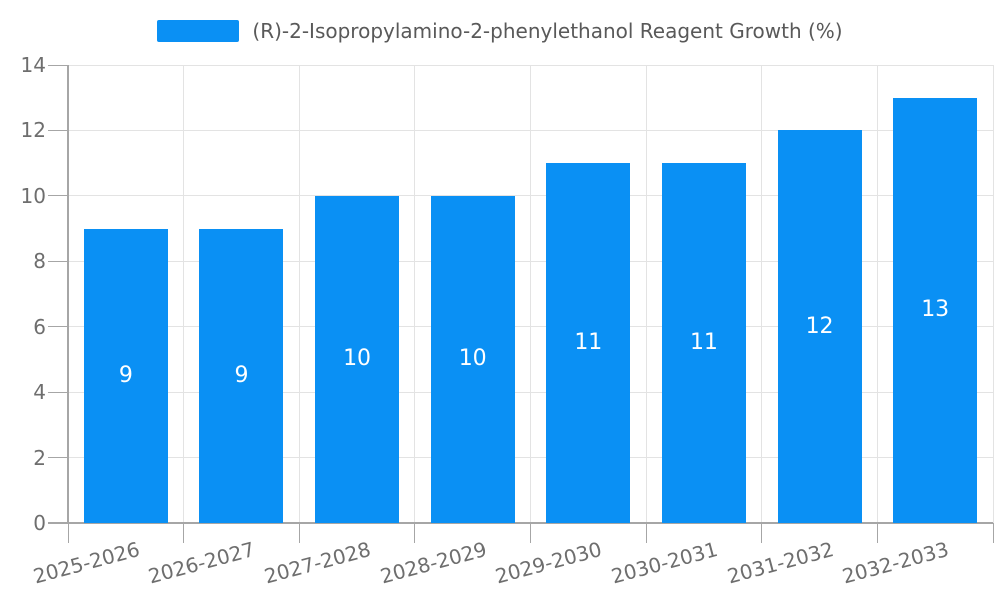 This screenshot has height=600, width=1000. What do you see at coordinates (68, 294) in the screenshot?
I see `y-axis-line` at bounding box center [68, 294].